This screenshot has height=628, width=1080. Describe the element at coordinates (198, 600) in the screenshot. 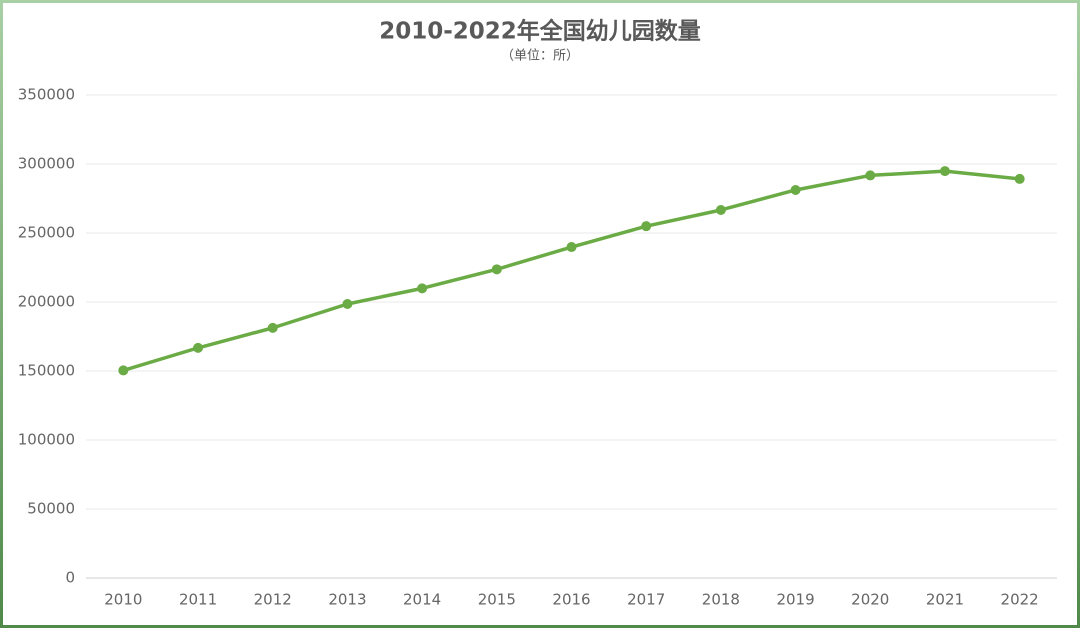

I see `x-tick-label: 2011` at that location.